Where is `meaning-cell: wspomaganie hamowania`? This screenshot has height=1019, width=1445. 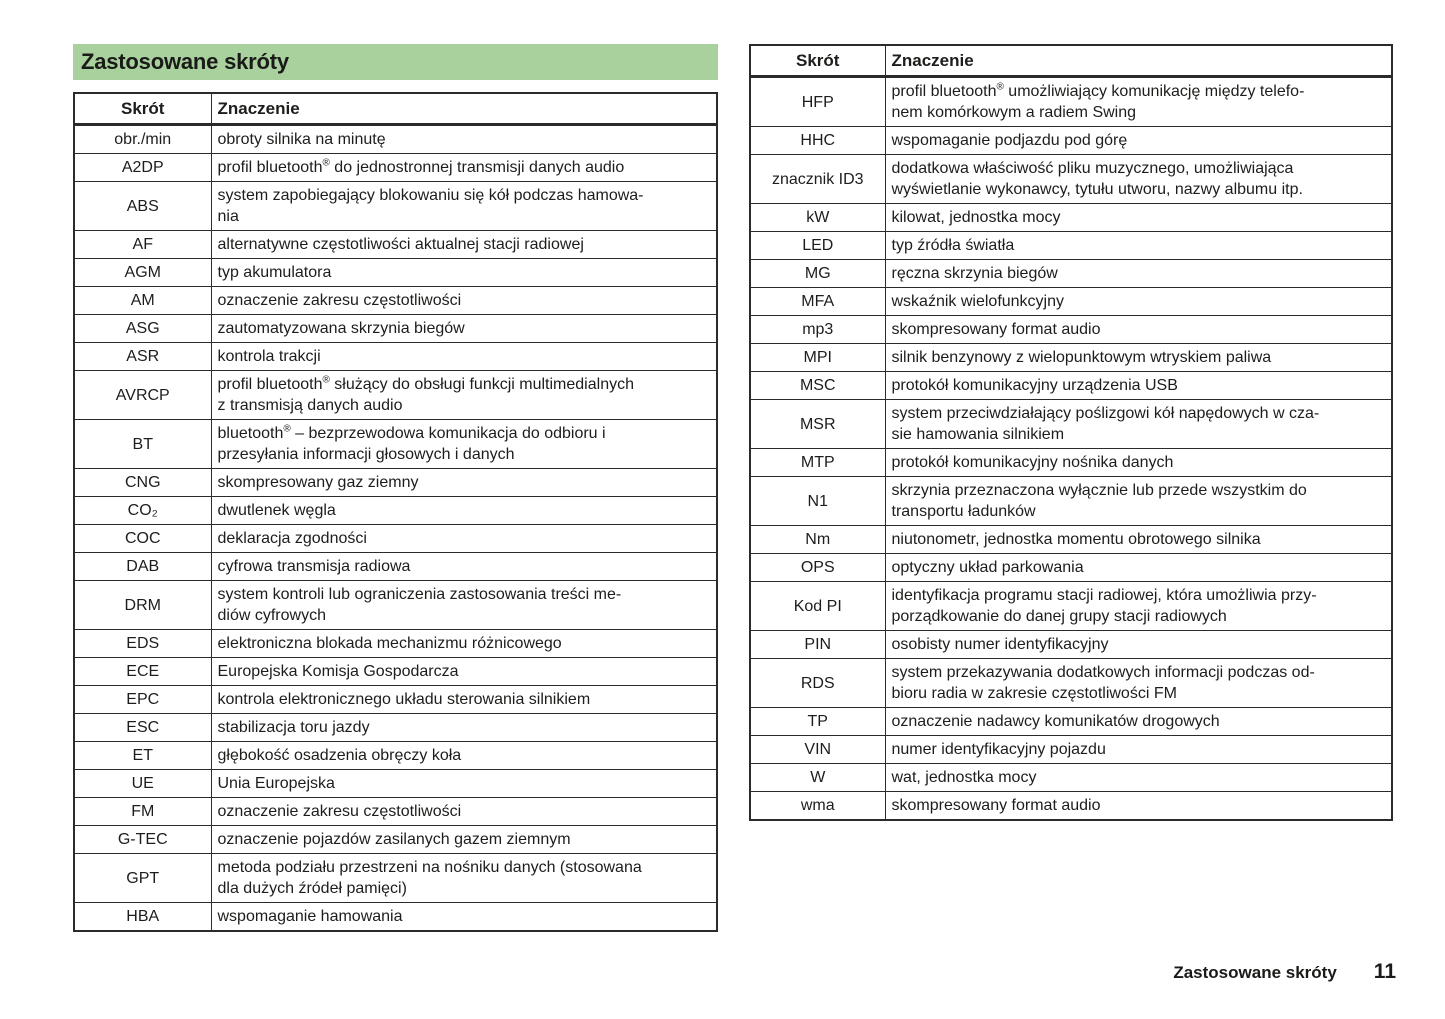 meaning-cell: wspomaganie hamowania is located at coordinates (464, 917).